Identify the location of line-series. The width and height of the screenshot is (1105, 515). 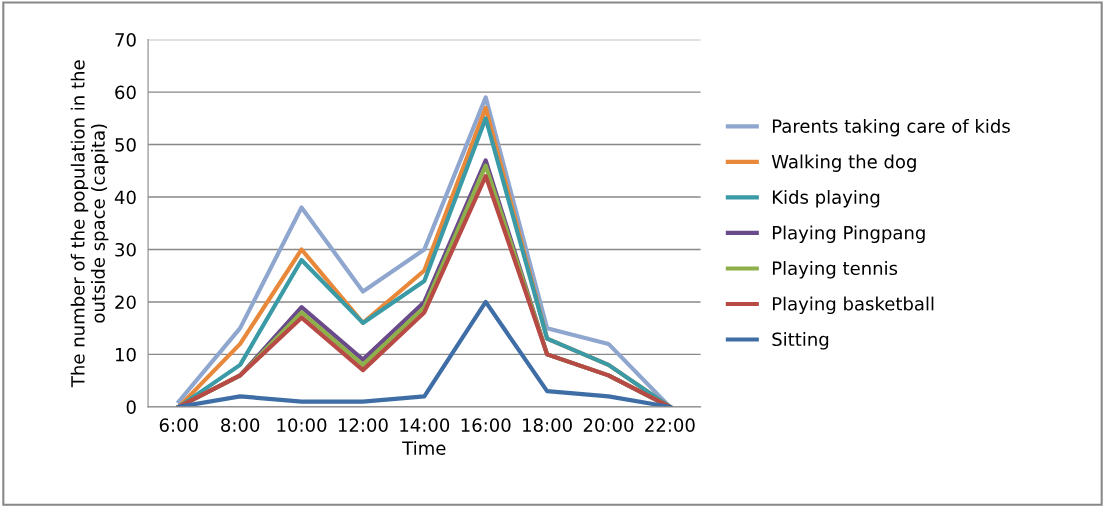
(424, 353).